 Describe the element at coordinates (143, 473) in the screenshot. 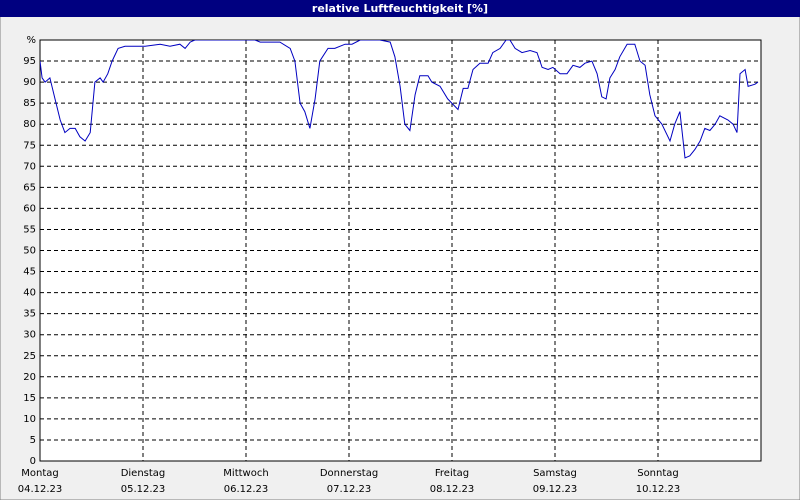

I see `x-tick-label: Dienstag` at that location.